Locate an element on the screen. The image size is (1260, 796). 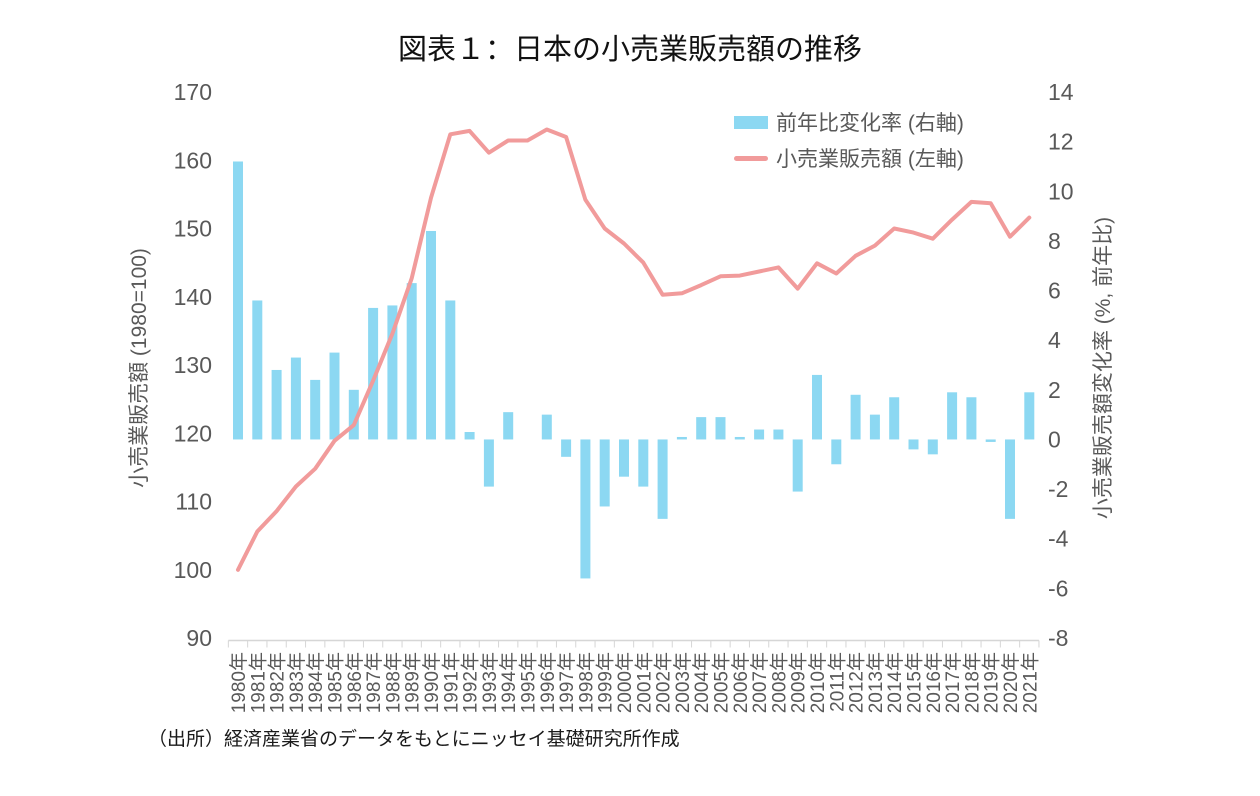
right-axis-tick-label: 0 is located at coordinates (1054, 439).